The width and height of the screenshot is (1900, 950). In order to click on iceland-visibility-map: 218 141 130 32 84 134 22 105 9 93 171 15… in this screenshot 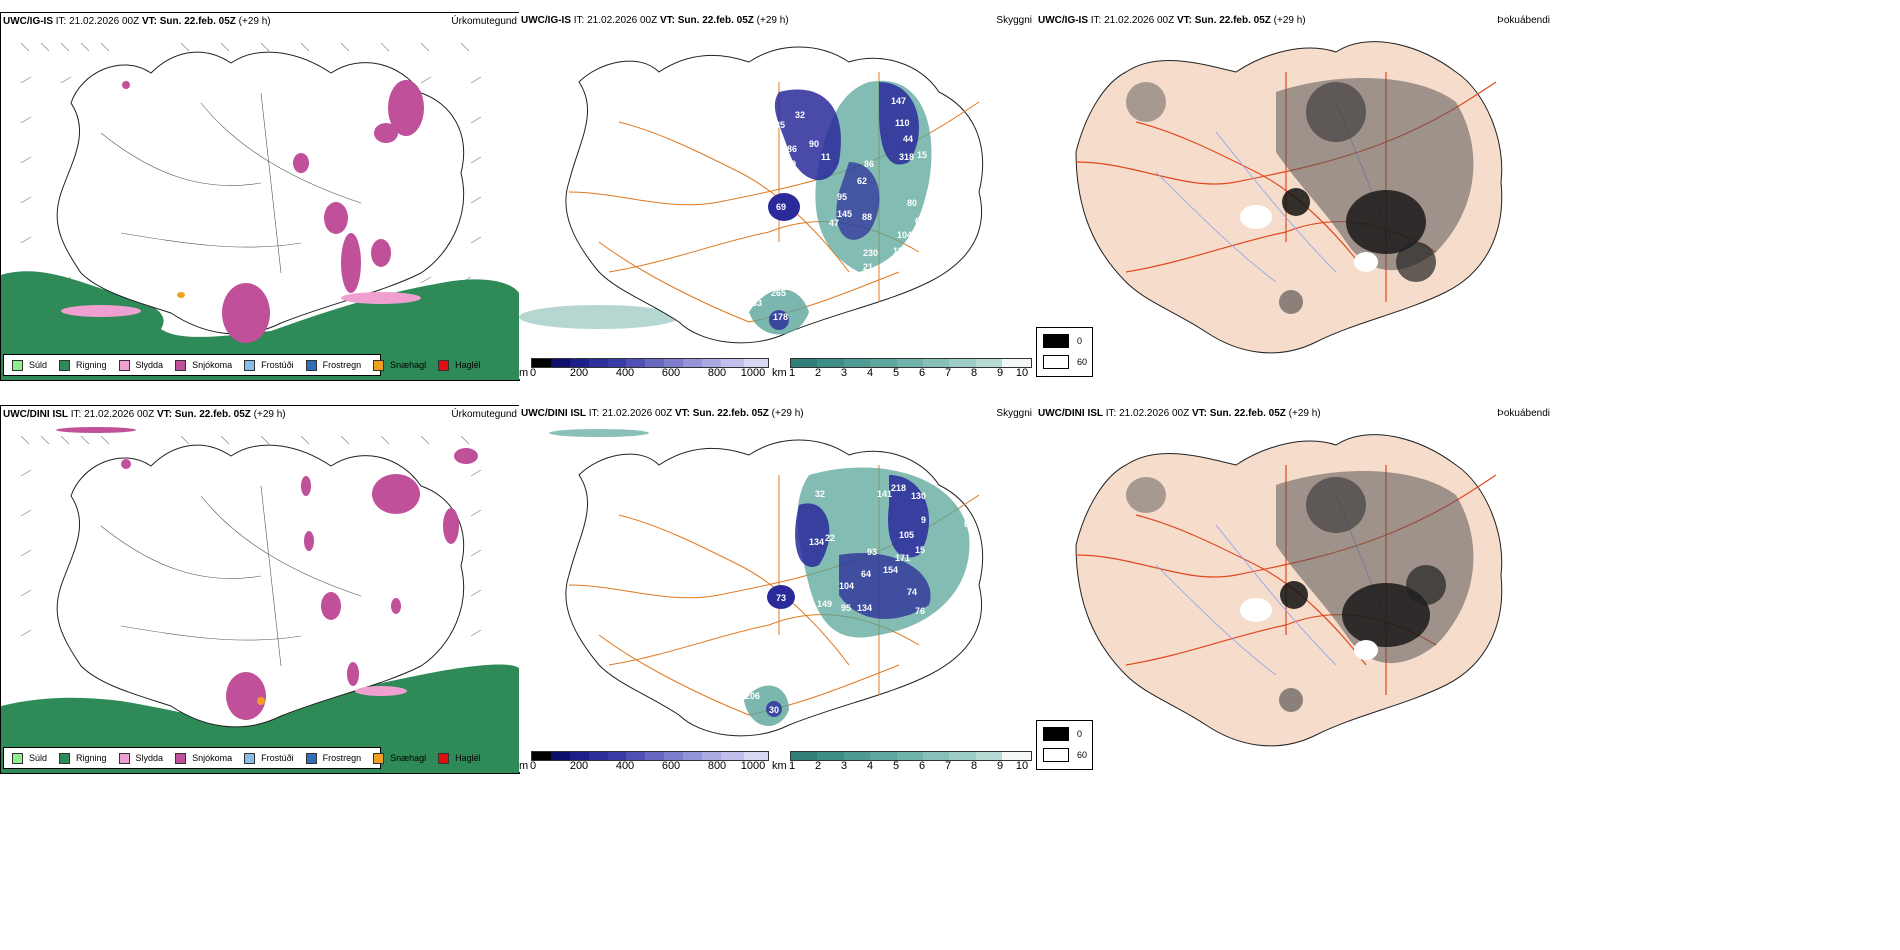, I will do `click(766, 583)`.